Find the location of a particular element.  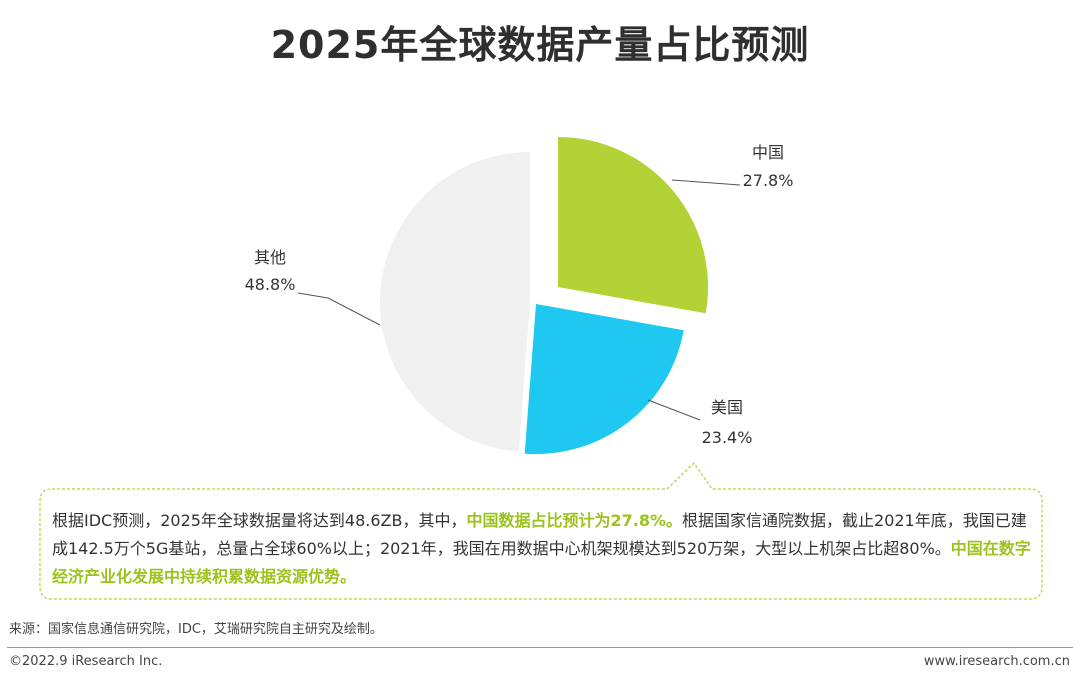

callout-highlight-1: 中国数据占比预计为27.8%。 is located at coordinates (574, 520).